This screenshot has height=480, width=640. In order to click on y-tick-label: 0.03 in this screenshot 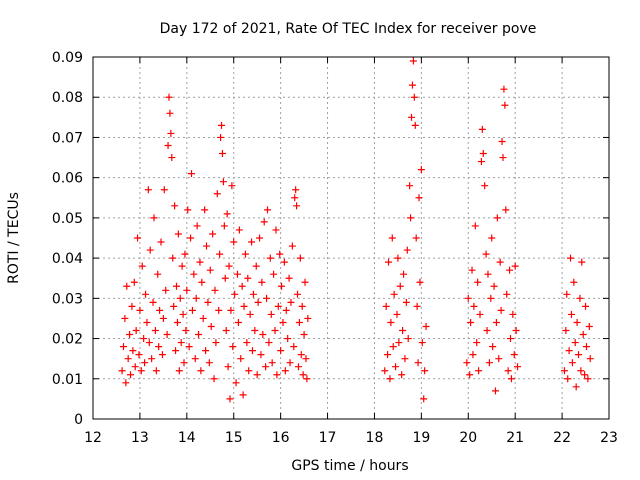, I will do `click(67, 299)`.